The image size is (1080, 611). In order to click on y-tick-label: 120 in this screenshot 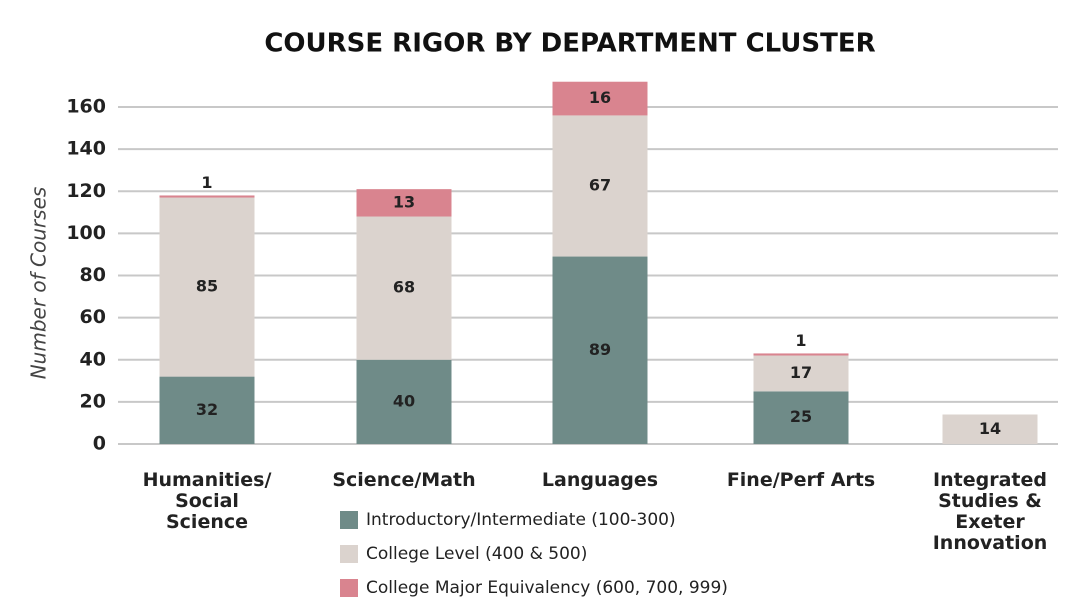, I will do `click(86, 191)`.